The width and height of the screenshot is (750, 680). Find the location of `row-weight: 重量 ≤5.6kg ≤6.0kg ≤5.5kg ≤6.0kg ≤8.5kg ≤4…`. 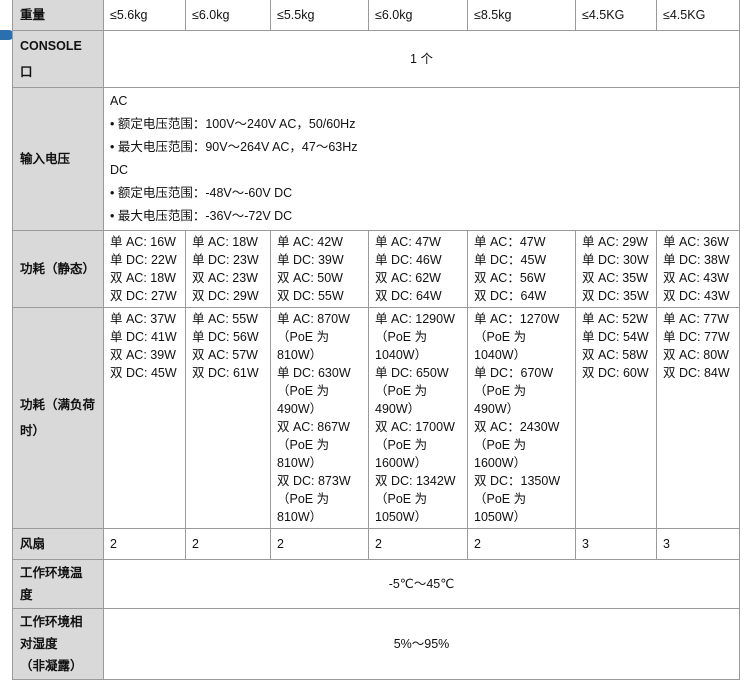

row-weight: 重量 ≤5.6kg ≤6.0kg ≤5.5kg ≤6.0kg ≤8.5kg ≤4… is located at coordinates (376, 15).